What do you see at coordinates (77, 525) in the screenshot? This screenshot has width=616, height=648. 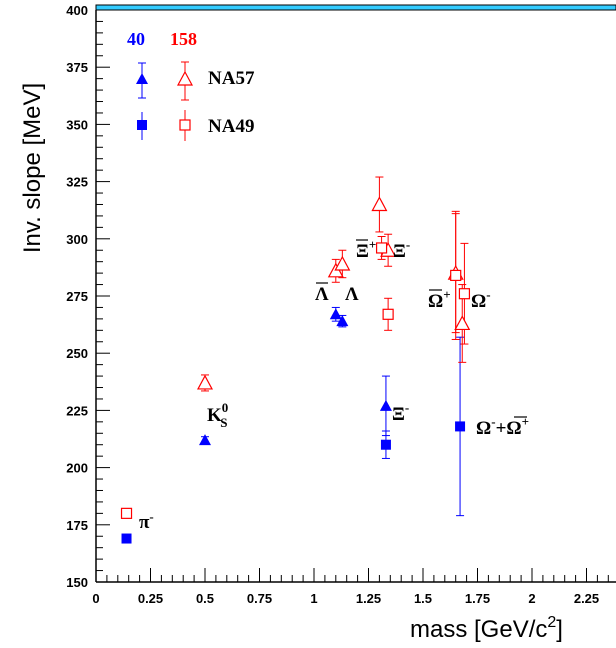 I see `y-tick-label: 175` at bounding box center [77, 525].